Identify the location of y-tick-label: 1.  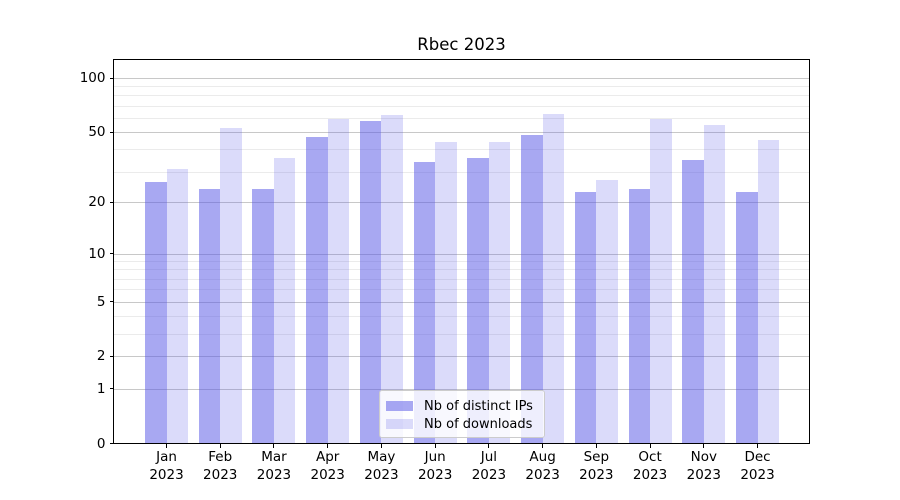
(101, 388).